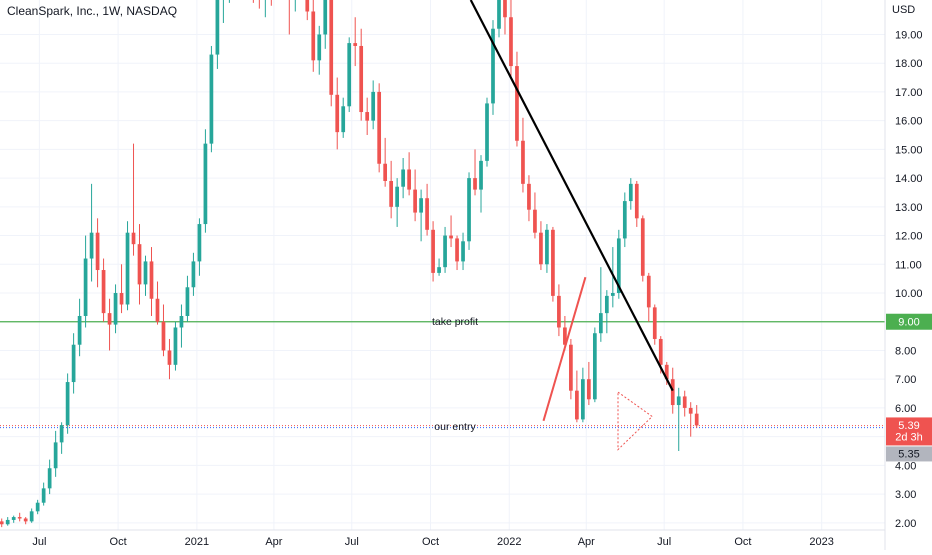  What do you see at coordinates (635, 421) in the screenshot?
I see `triangle-pattern` at bounding box center [635, 421].